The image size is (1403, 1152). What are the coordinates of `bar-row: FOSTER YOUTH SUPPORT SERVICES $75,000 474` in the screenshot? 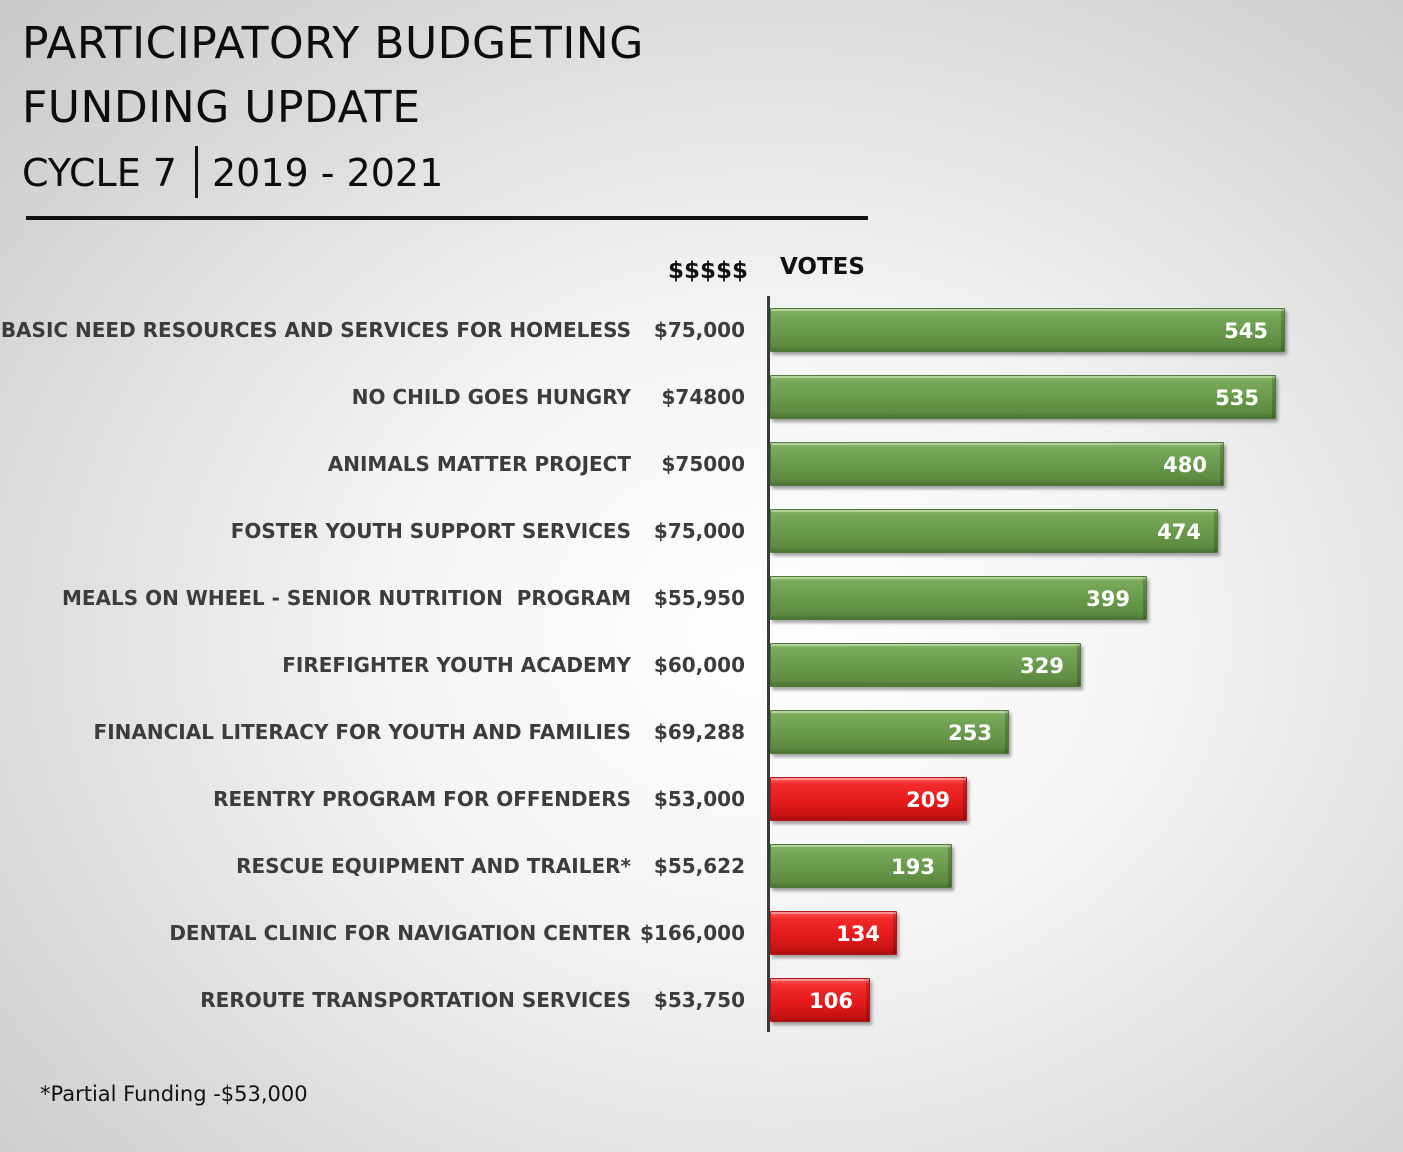 It's located at (701, 531).